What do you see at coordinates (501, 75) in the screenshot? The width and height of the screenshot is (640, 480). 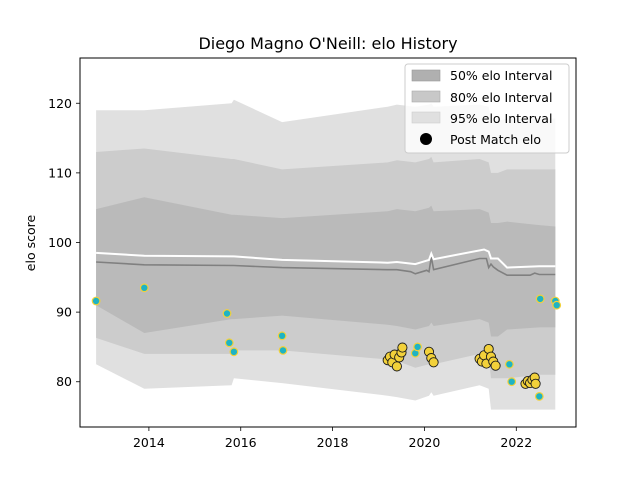 I see `legend-label-50: 50% elo Interval` at bounding box center [501, 75].